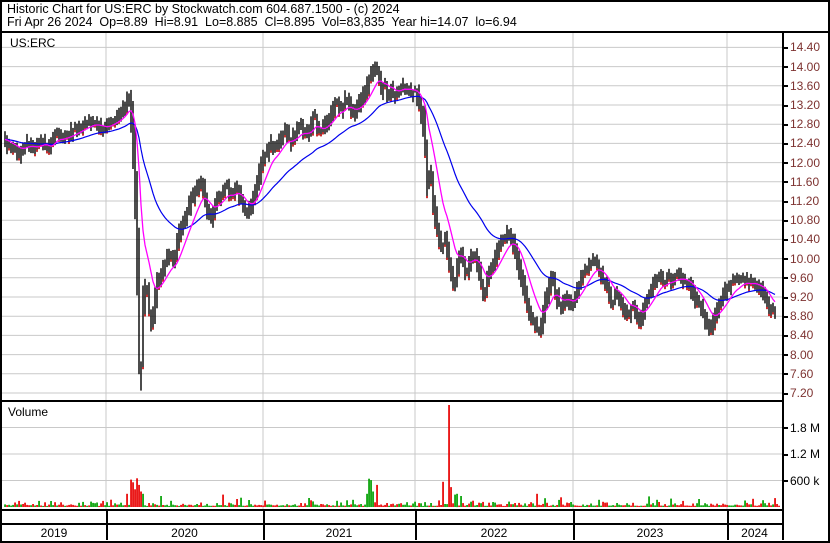 This screenshot has width=830, height=543. I want to click on price-axis-label: 13.20, so click(805, 105).